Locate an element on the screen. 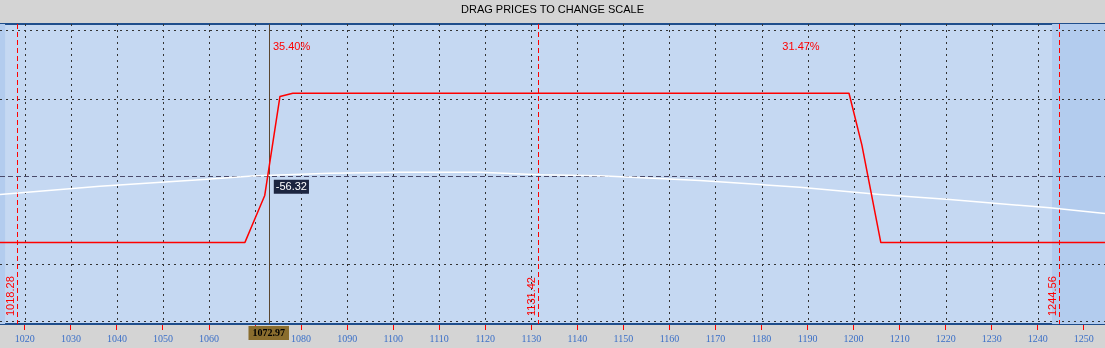  x-tick-label: 1180 is located at coordinates (761, 338).